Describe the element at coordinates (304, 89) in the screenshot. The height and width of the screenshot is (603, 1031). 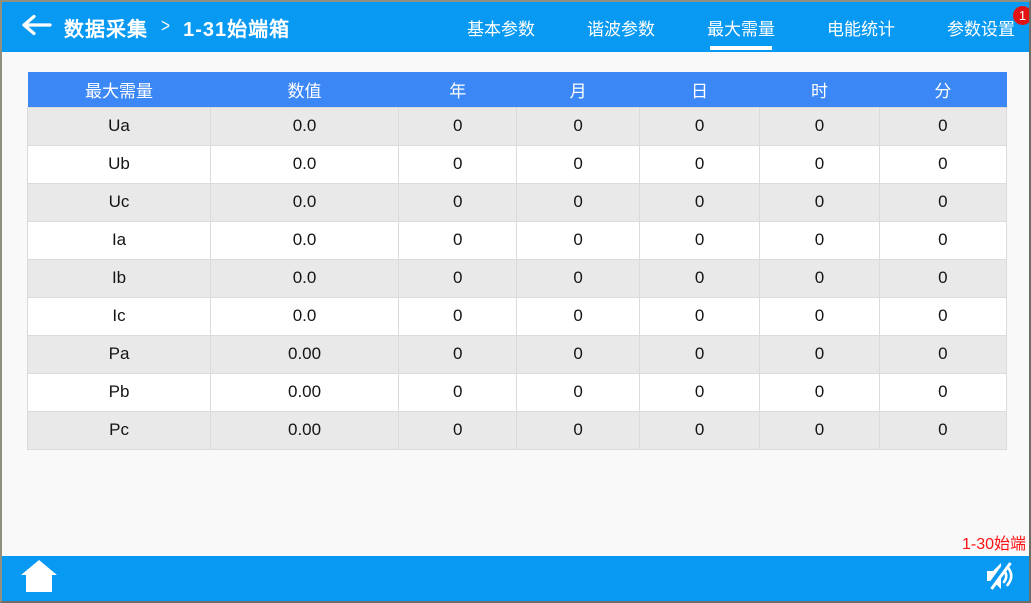
I see `col-header-value: 数值` at that location.